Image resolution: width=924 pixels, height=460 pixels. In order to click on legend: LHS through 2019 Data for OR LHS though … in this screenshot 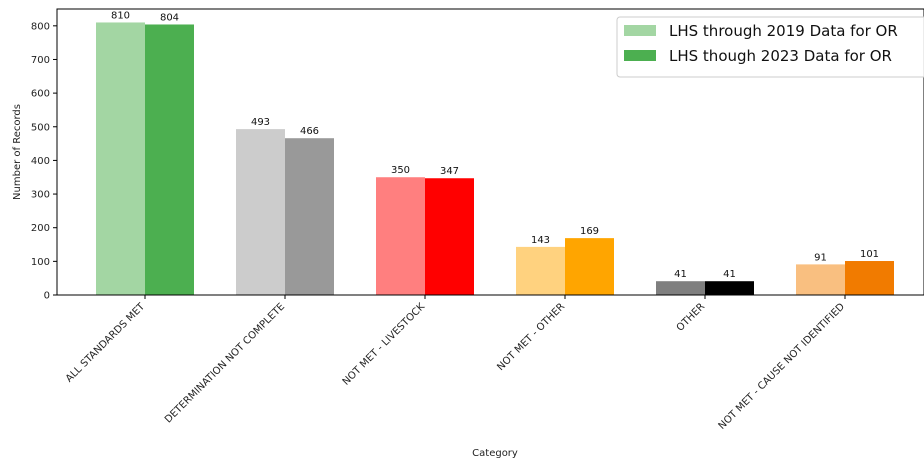, I will do `click(770, 47)`.